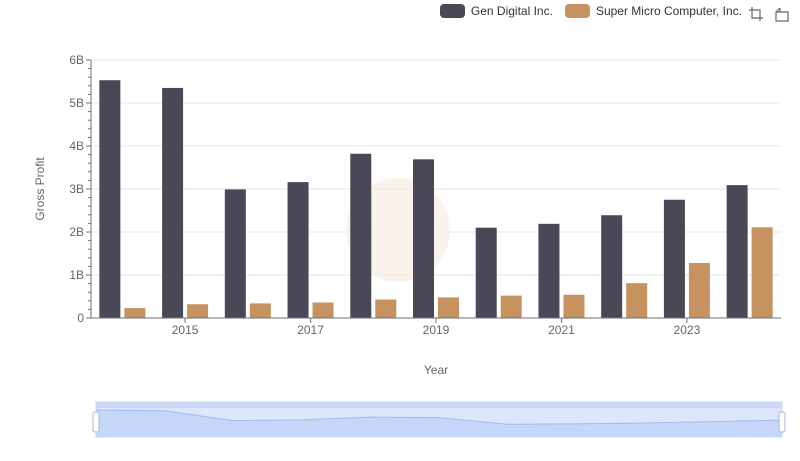 The height and width of the screenshot is (461, 800). Describe the element at coordinates (439, 405) in the screenshot. I see `datazoom-move-handle` at that location.